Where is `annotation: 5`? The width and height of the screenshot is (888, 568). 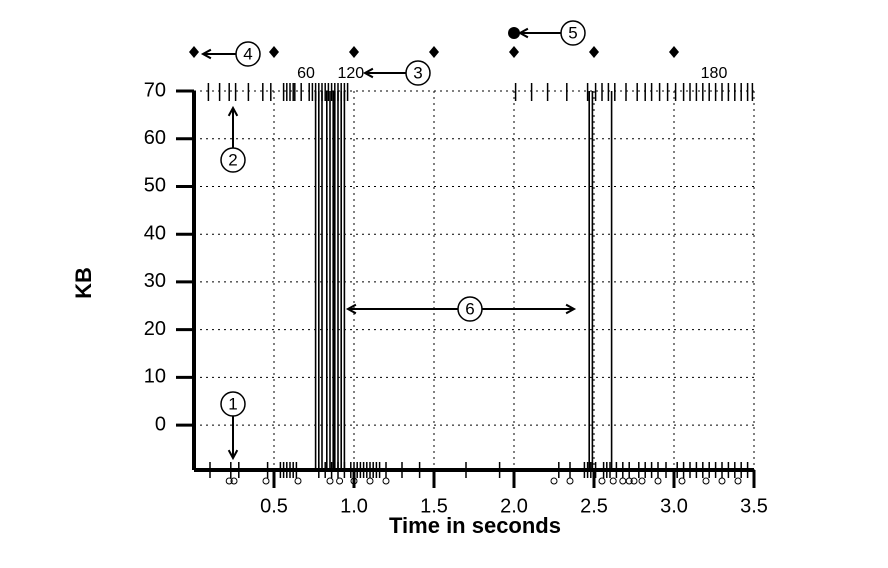 annotation: 5 is located at coordinates (572, 32).